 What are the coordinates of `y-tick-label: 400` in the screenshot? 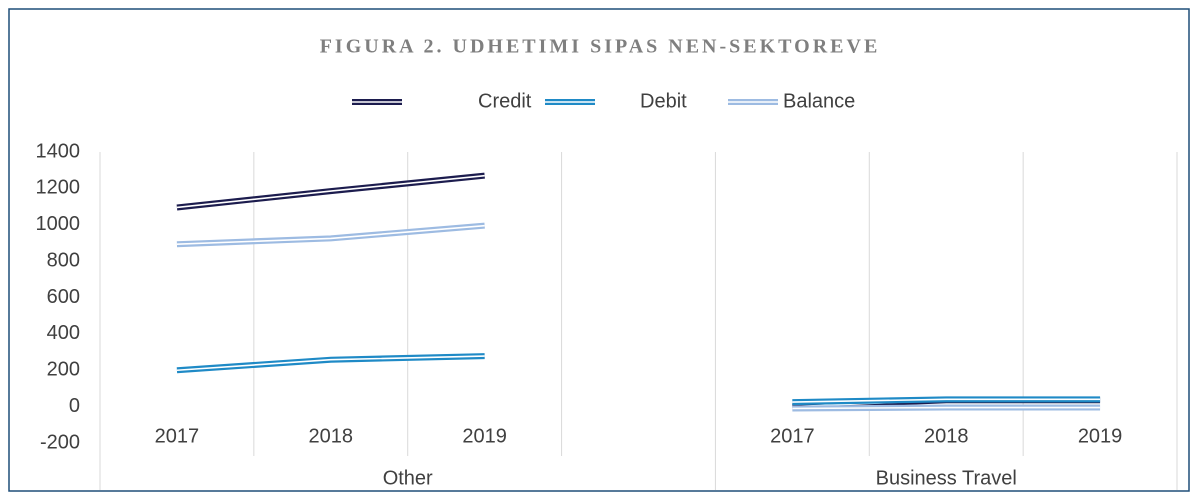 It's located at (63, 333).